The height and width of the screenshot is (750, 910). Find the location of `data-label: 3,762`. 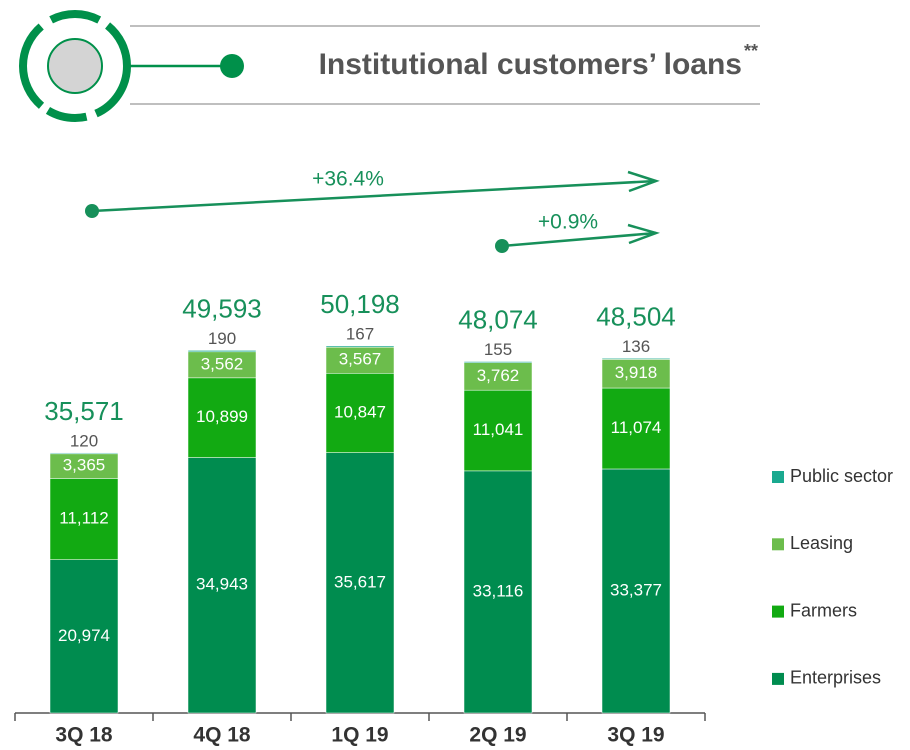

data-label: 3,762 is located at coordinates (498, 375).